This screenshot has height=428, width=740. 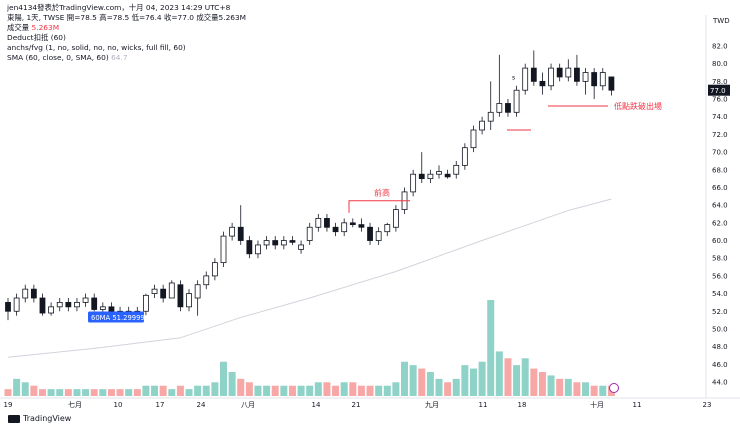 What do you see at coordinates (720, 223) in the screenshot?
I see `price-tick-label: 62.0` at bounding box center [720, 223].